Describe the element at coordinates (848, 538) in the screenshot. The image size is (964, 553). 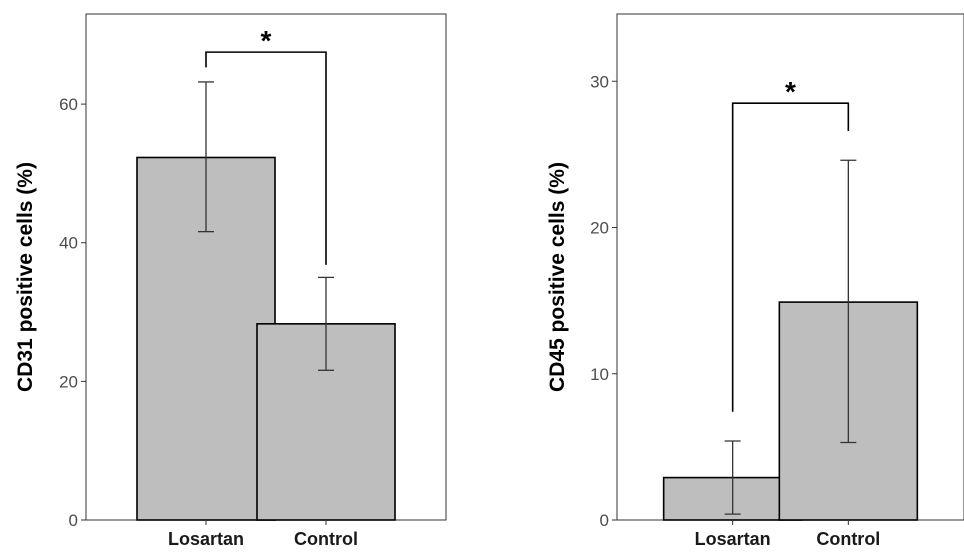
I see `cd45-category-label-control: Control` at that location.